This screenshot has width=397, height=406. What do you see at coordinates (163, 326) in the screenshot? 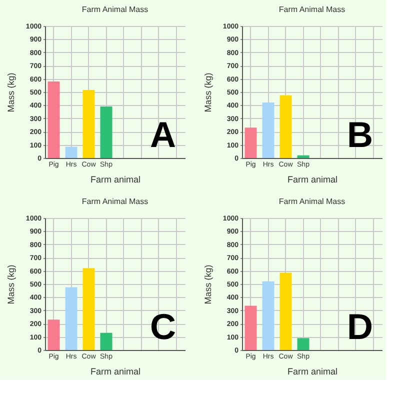
I see `annotation: C` at bounding box center [163, 326].